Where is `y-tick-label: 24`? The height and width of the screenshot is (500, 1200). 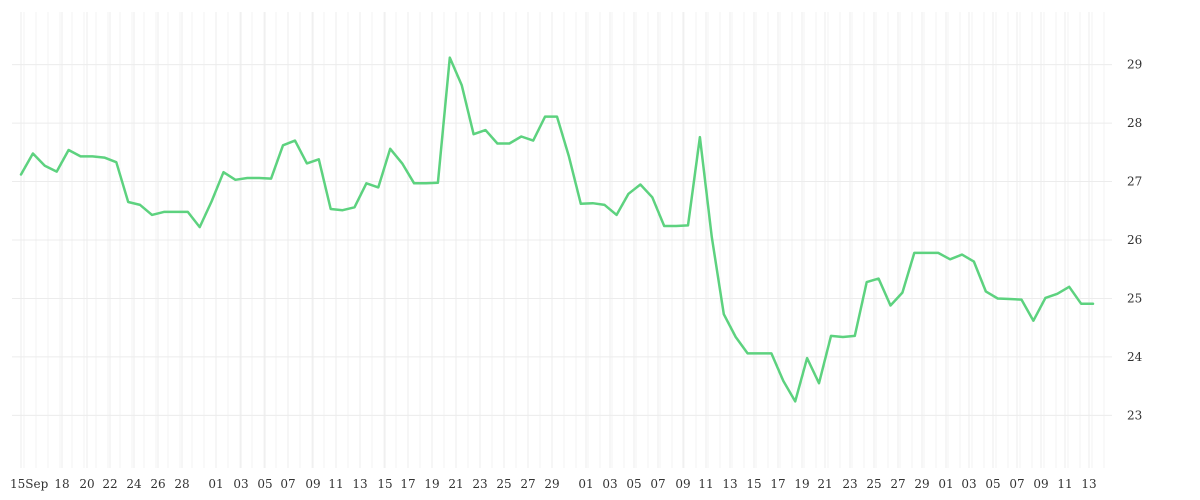
y-tick-label: 24 is located at coordinates (1135, 357).